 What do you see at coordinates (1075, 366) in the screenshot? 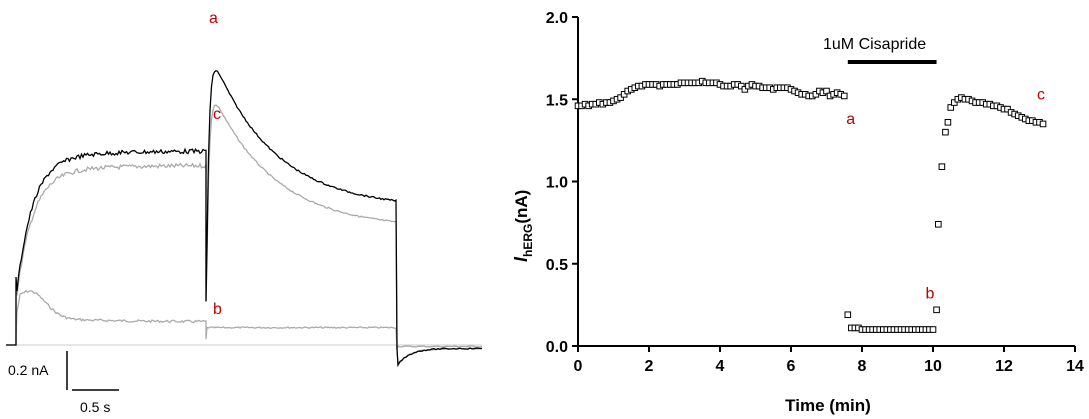
I see `x-tick-label: 14` at bounding box center [1075, 366].